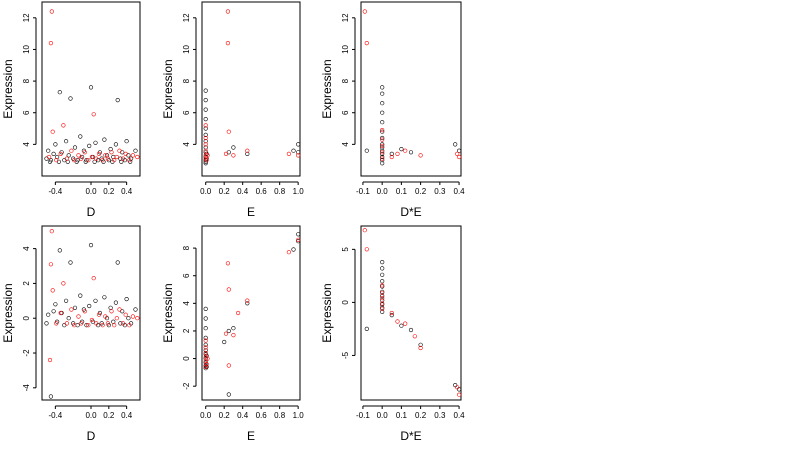  I want to click on y-tick-label: 12, so click(186, 17).